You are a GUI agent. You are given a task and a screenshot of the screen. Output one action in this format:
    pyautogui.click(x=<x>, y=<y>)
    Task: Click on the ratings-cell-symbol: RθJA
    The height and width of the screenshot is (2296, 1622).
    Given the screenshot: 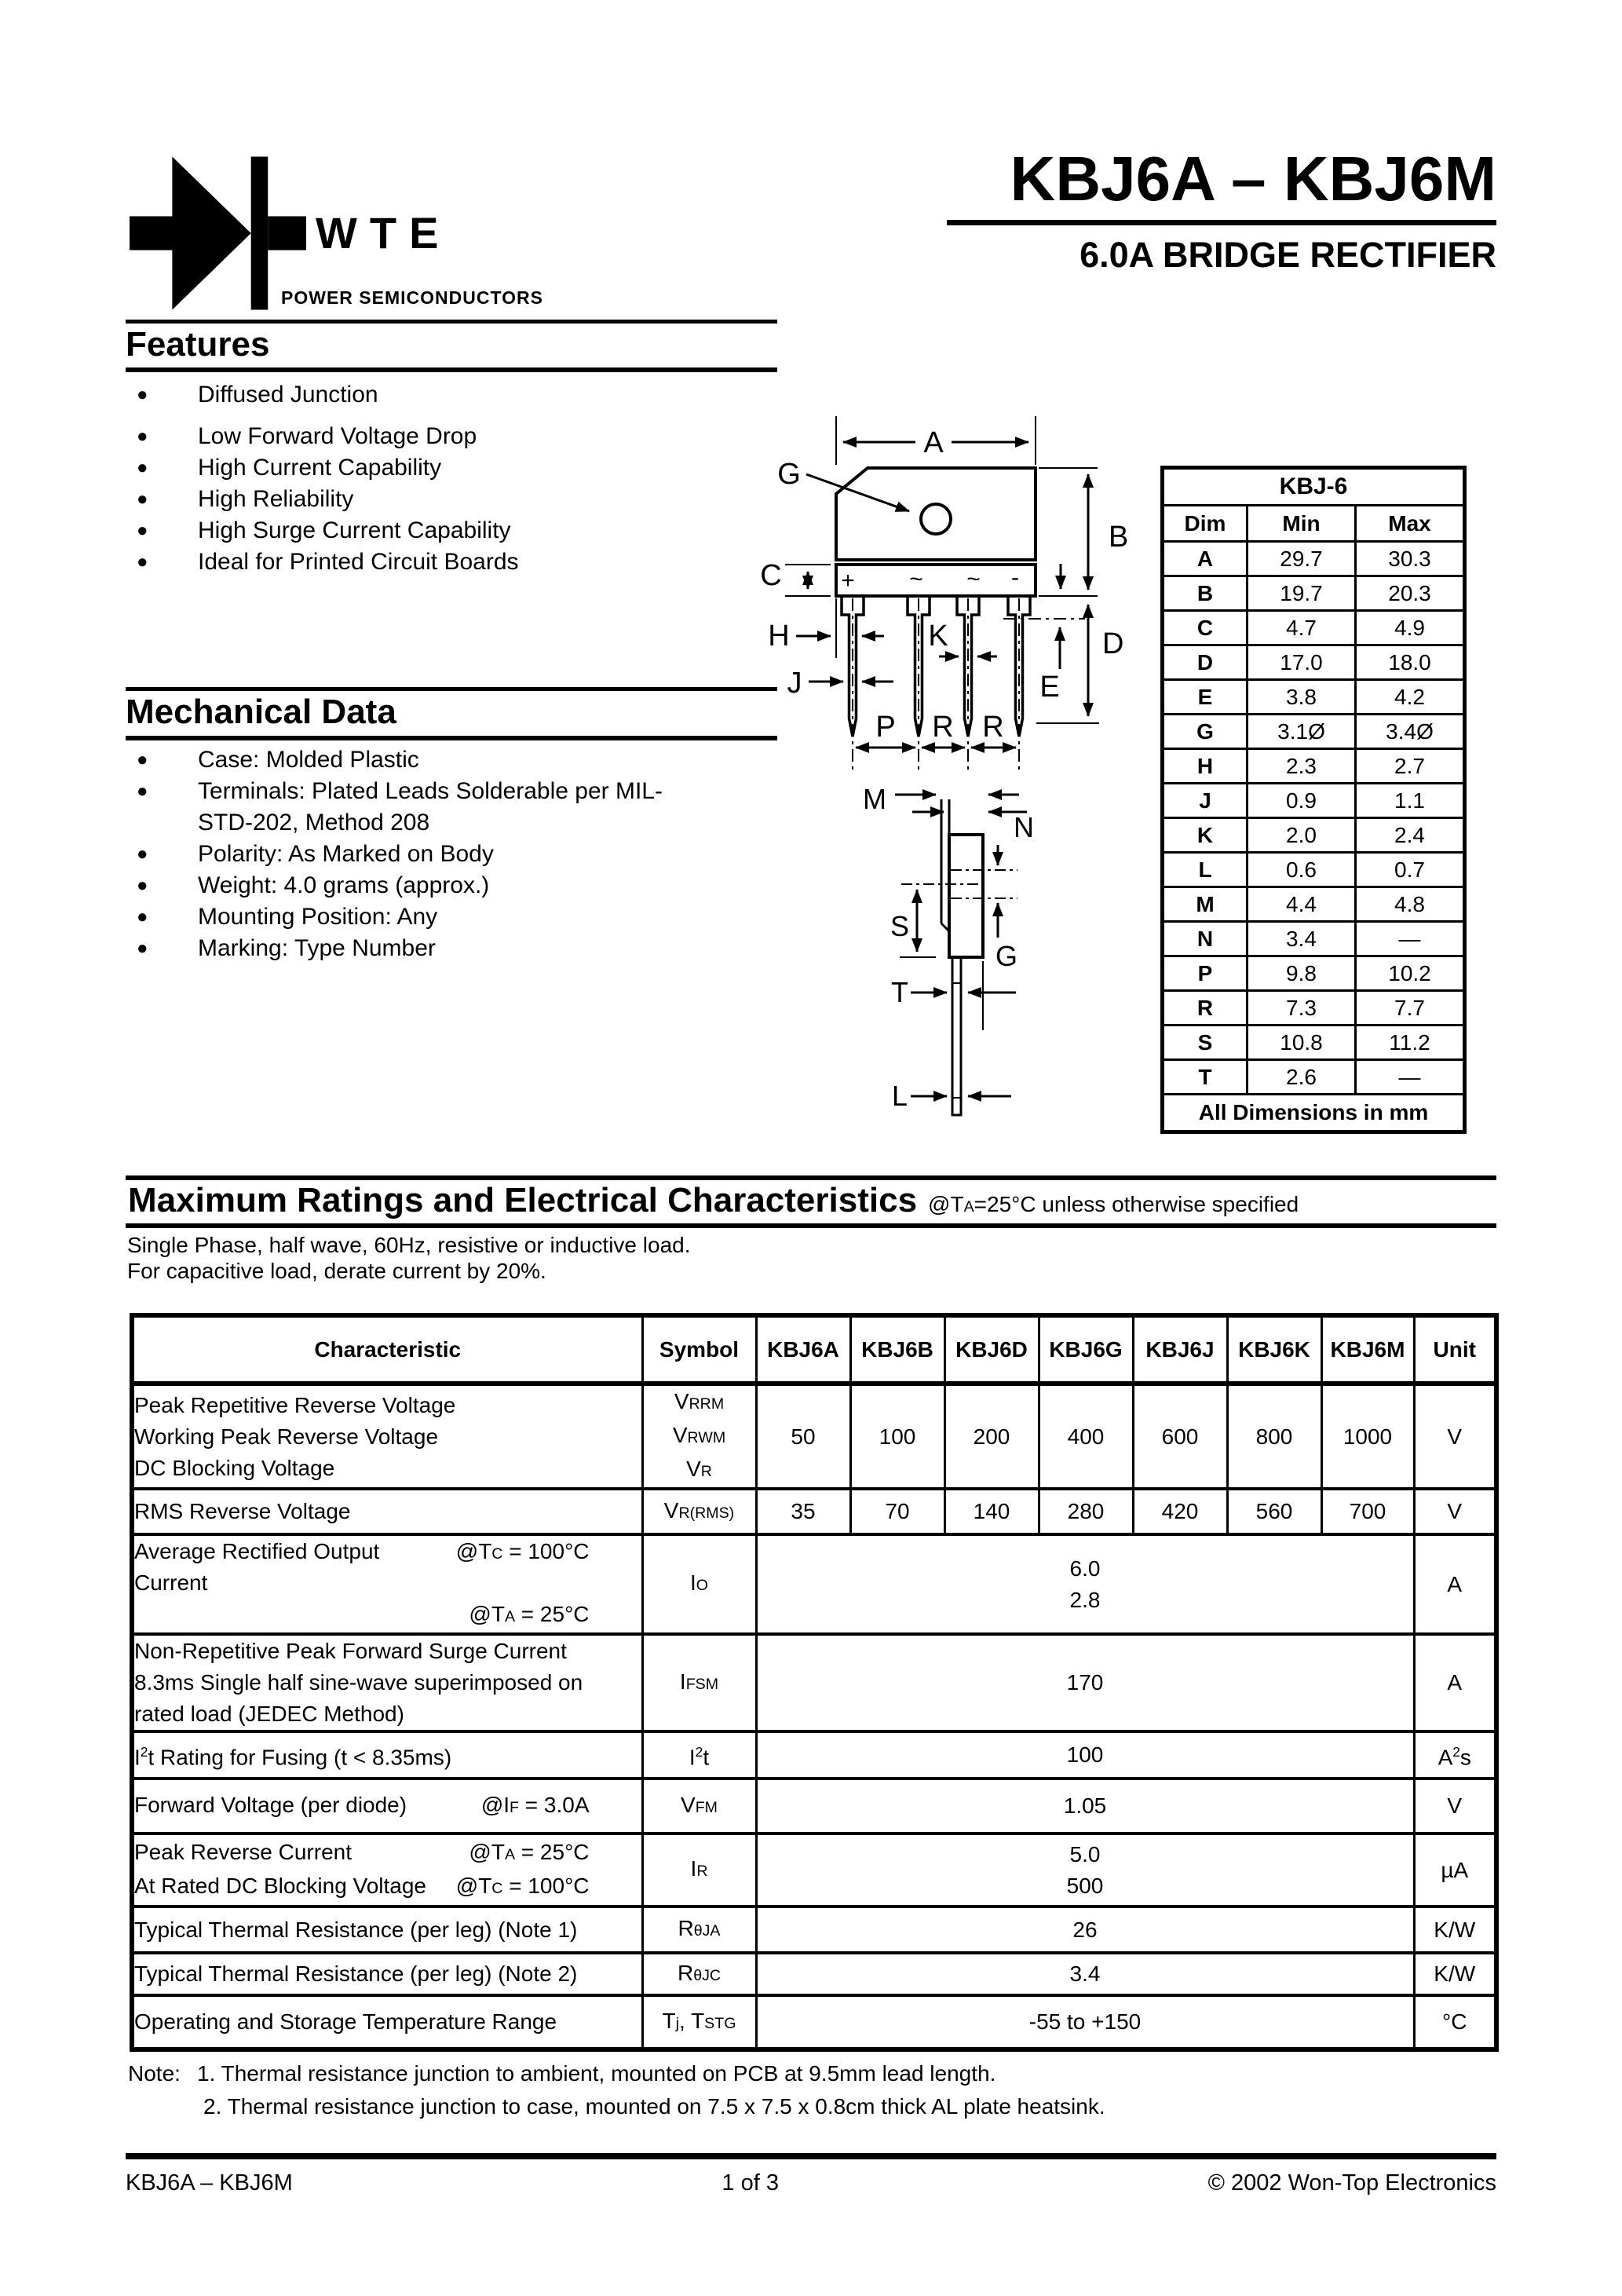 What is the action you would take?
    pyautogui.click(x=699, y=1930)
    